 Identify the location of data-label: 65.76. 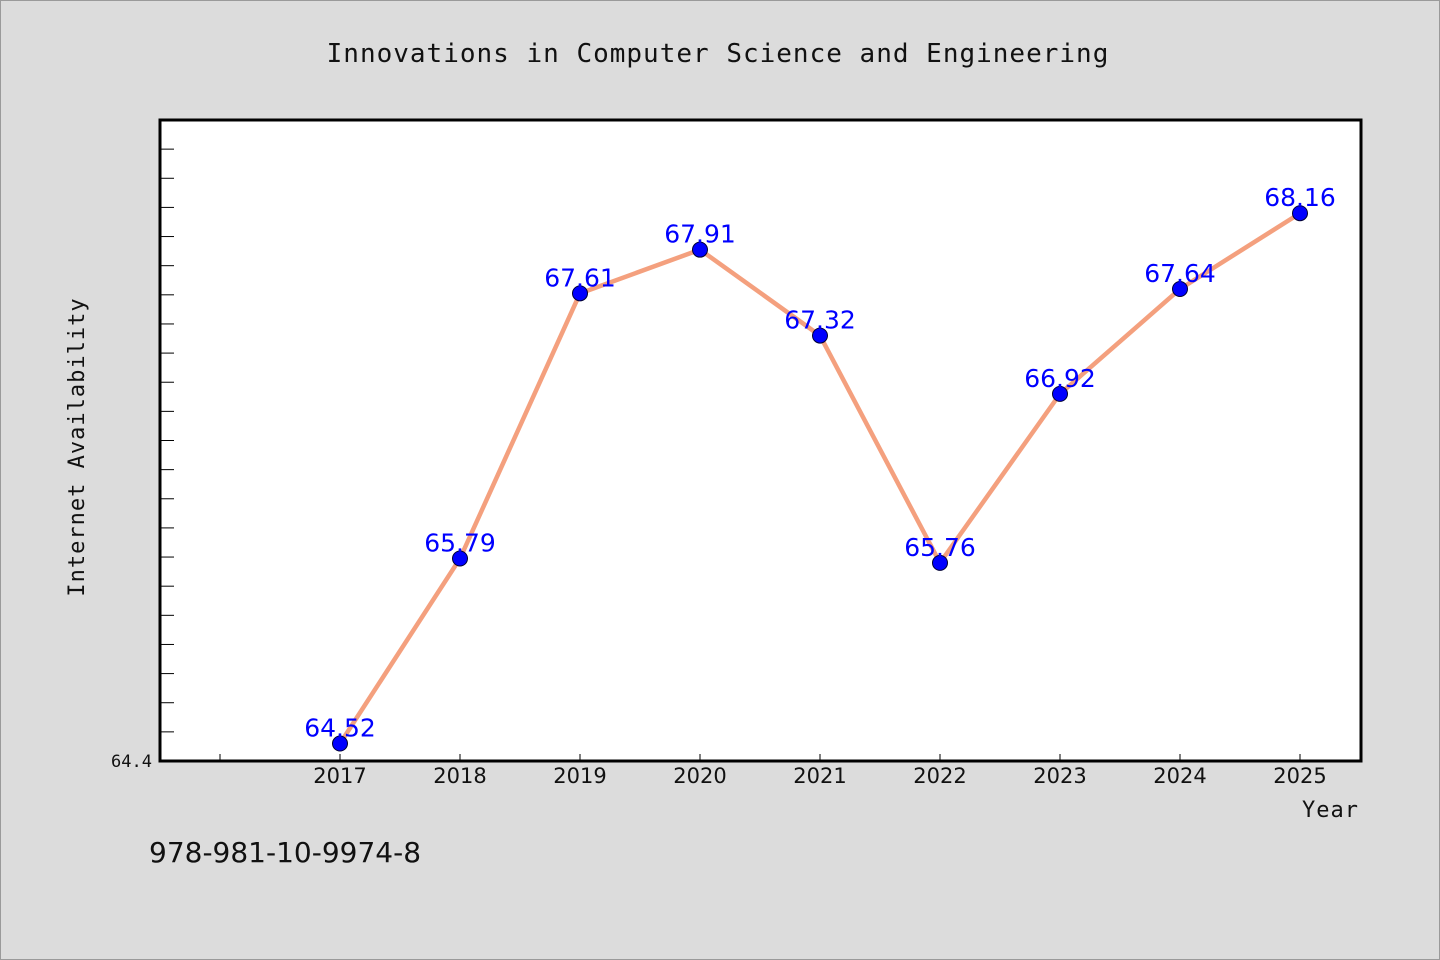
(940, 547).